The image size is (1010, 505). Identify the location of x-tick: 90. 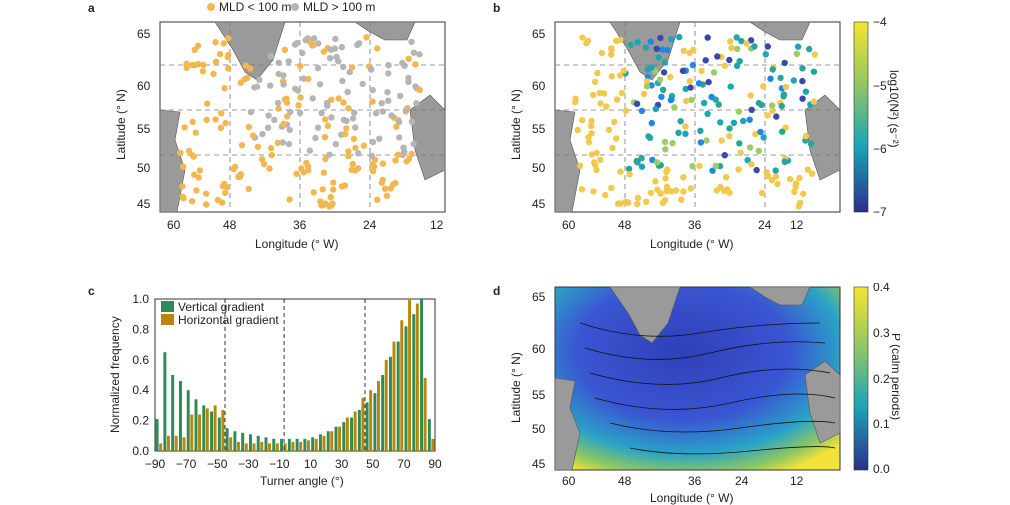
(435, 464).